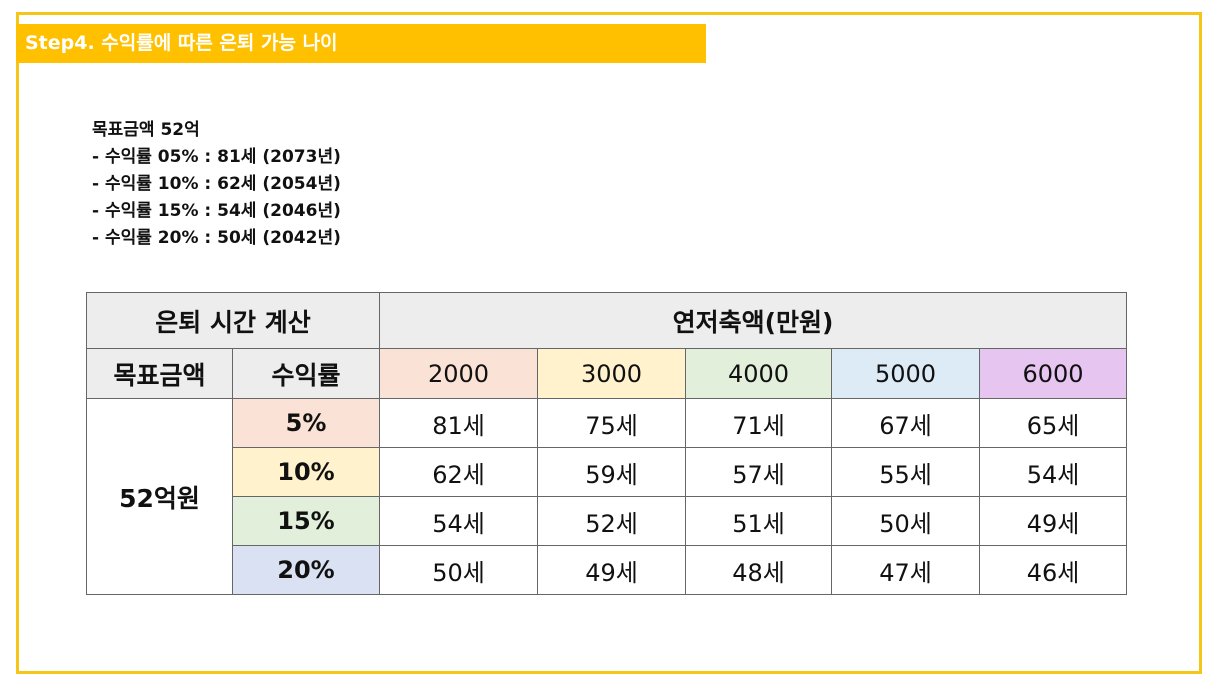 The image size is (1216, 684). Describe the element at coordinates (905, 472) in the screenshot. I see `age-cell: 55세` at that location.